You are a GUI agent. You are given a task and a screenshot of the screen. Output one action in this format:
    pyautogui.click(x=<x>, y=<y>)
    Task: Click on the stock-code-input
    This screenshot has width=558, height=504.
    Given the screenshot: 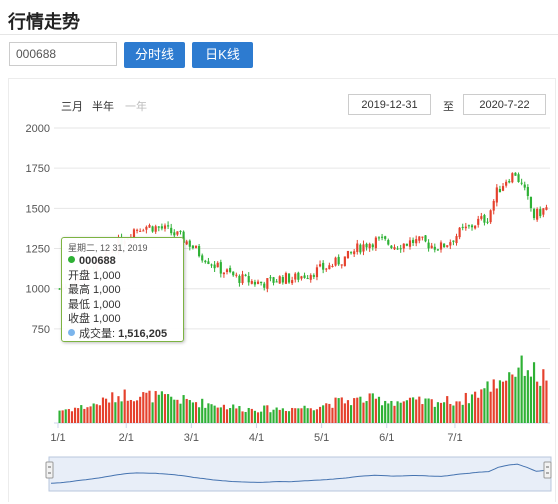 What is the action you would take?
    pyautogui.click(x=63, y=54)
    